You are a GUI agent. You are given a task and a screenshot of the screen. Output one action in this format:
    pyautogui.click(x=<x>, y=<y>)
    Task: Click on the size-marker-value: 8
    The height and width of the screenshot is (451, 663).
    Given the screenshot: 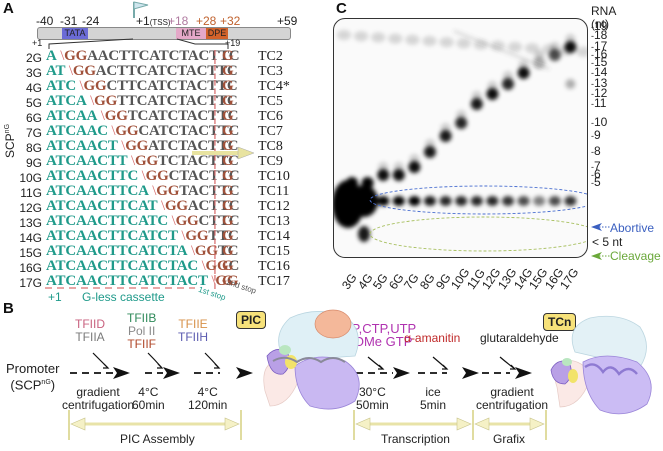 What is the action you would take?
    pyautogui.click(x=597, y=151)
    